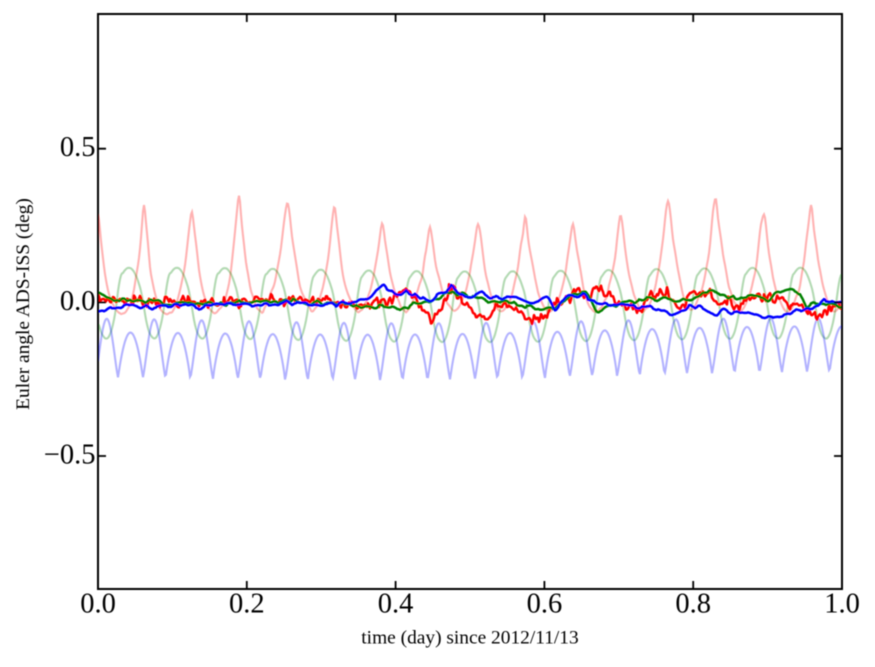 The width and height of the screenshot is (875, 667). I want to click on svg-text: 0.8, so click(693, 604).